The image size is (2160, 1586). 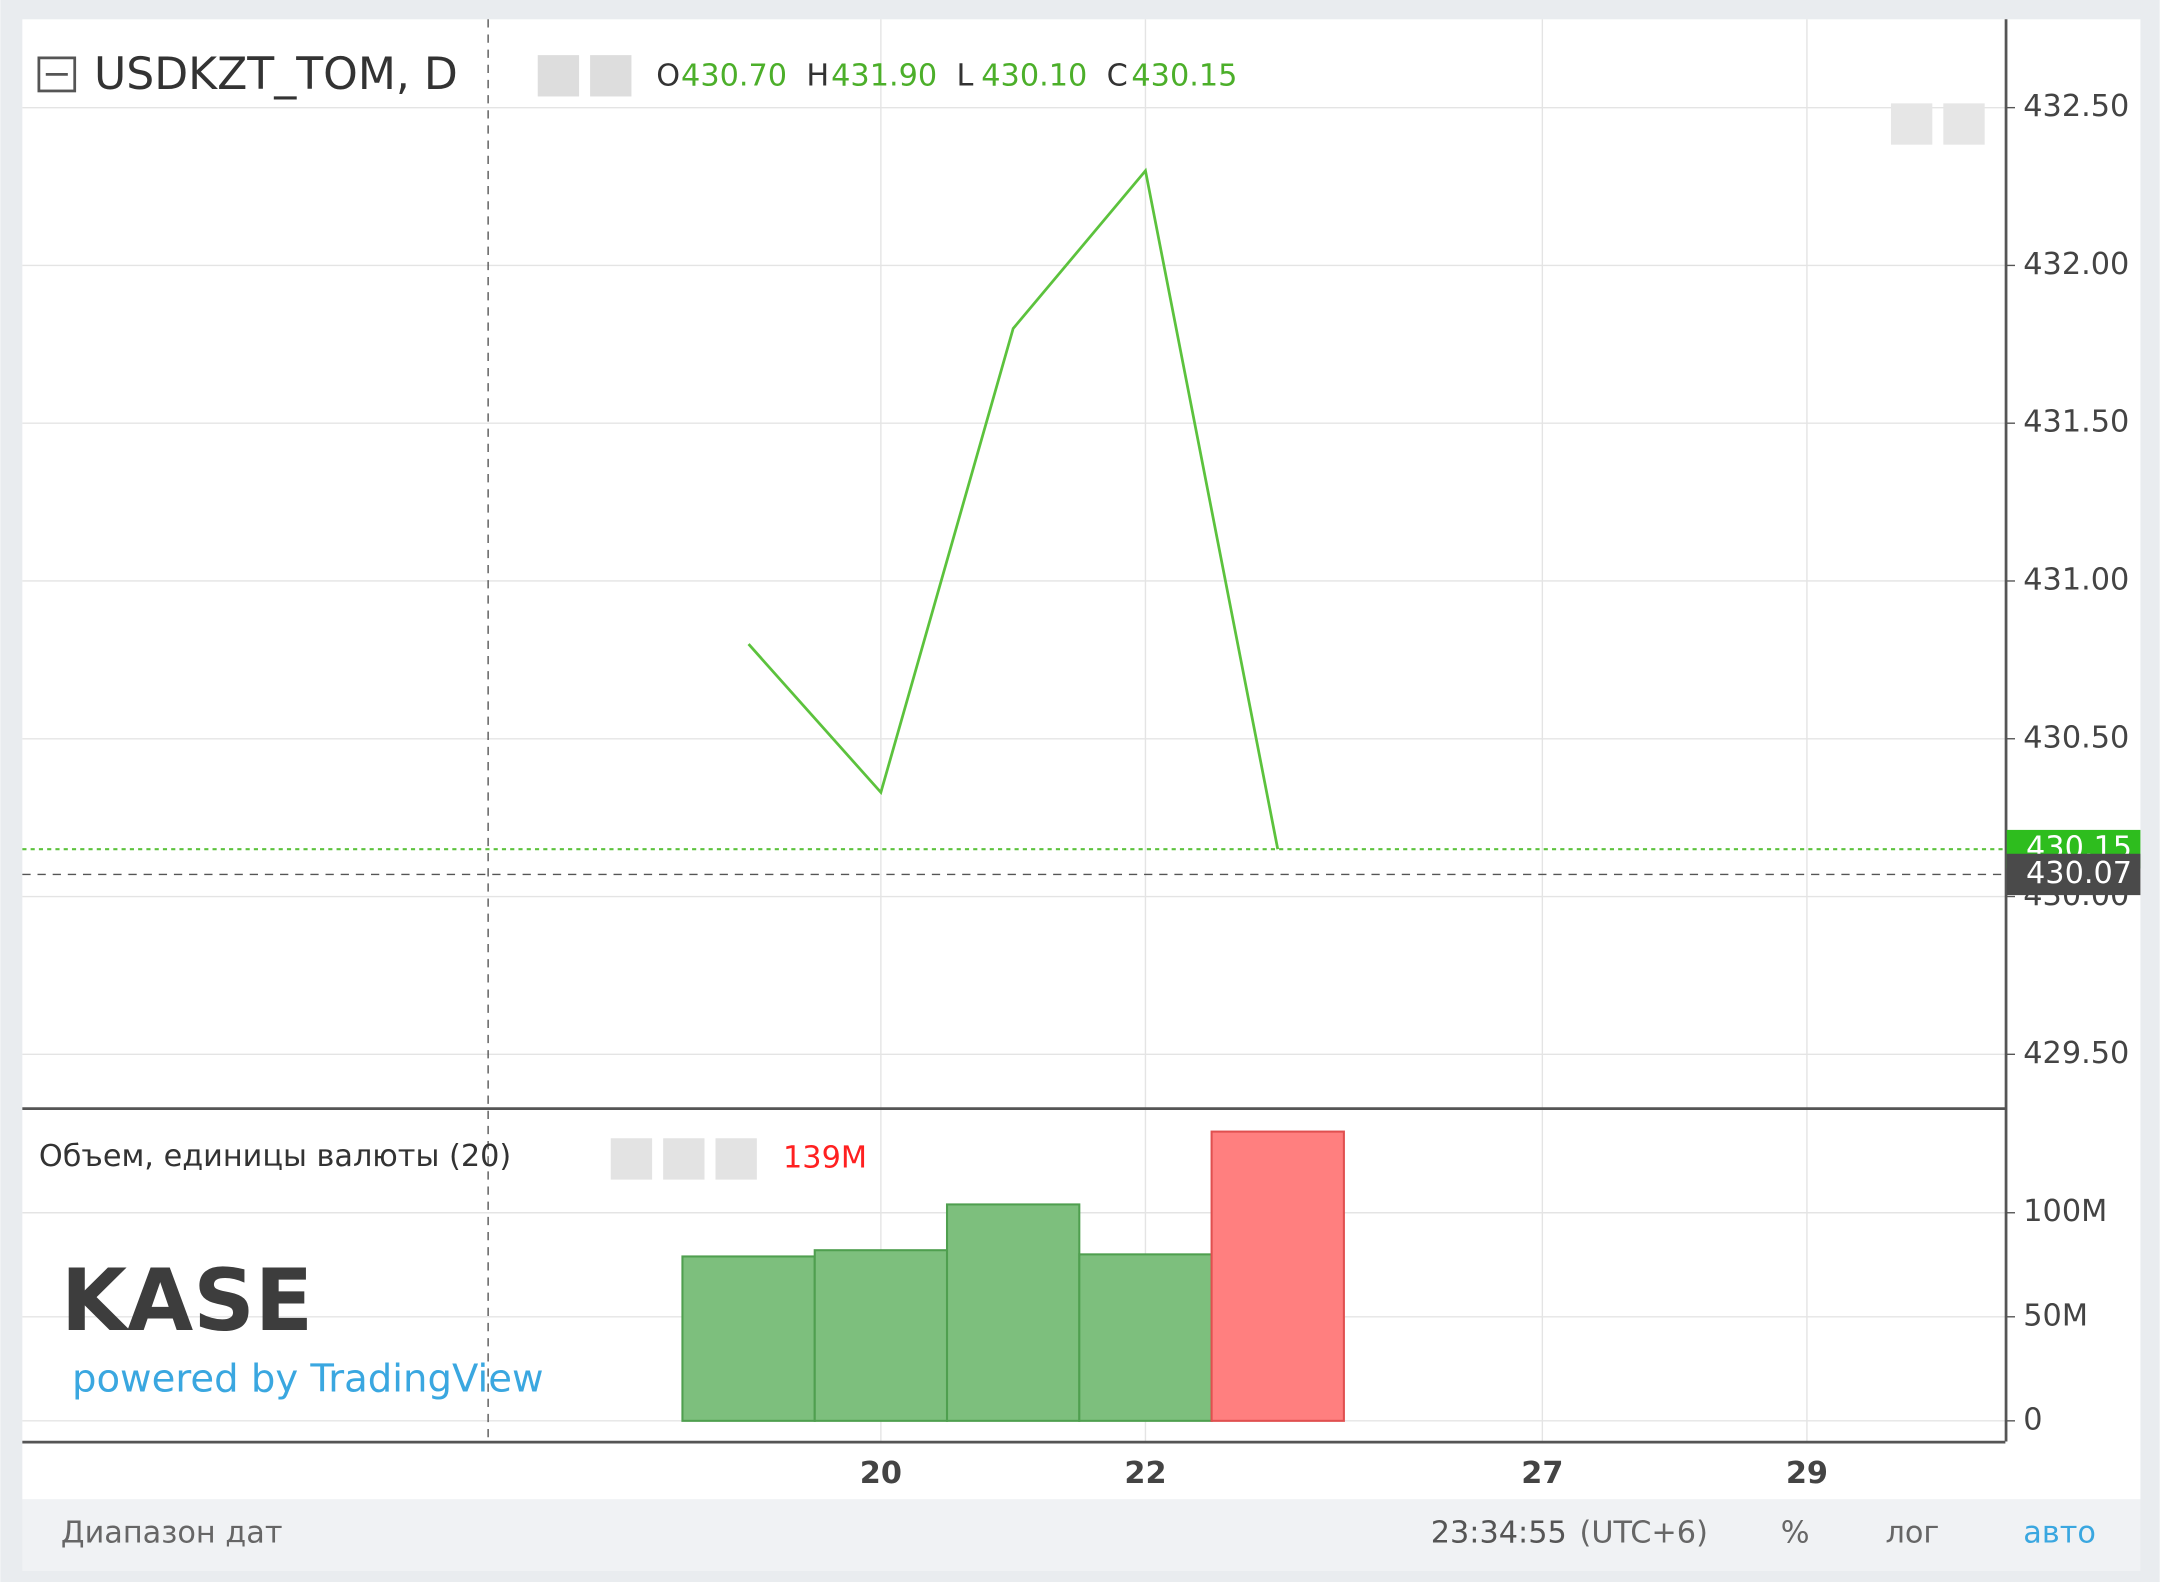 I want to click on percent-button: %, so click(x=1795, y=1532).